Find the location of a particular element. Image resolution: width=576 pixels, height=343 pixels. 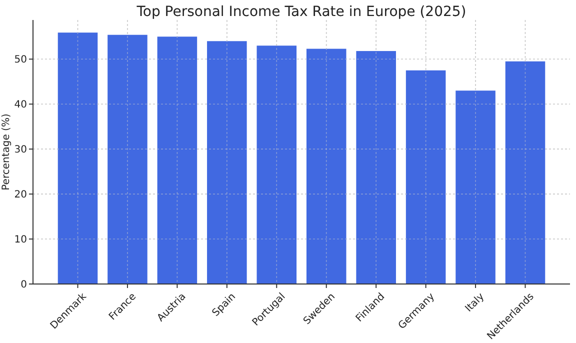

y-tick-label: 10 is located at coordinates (20, 240).